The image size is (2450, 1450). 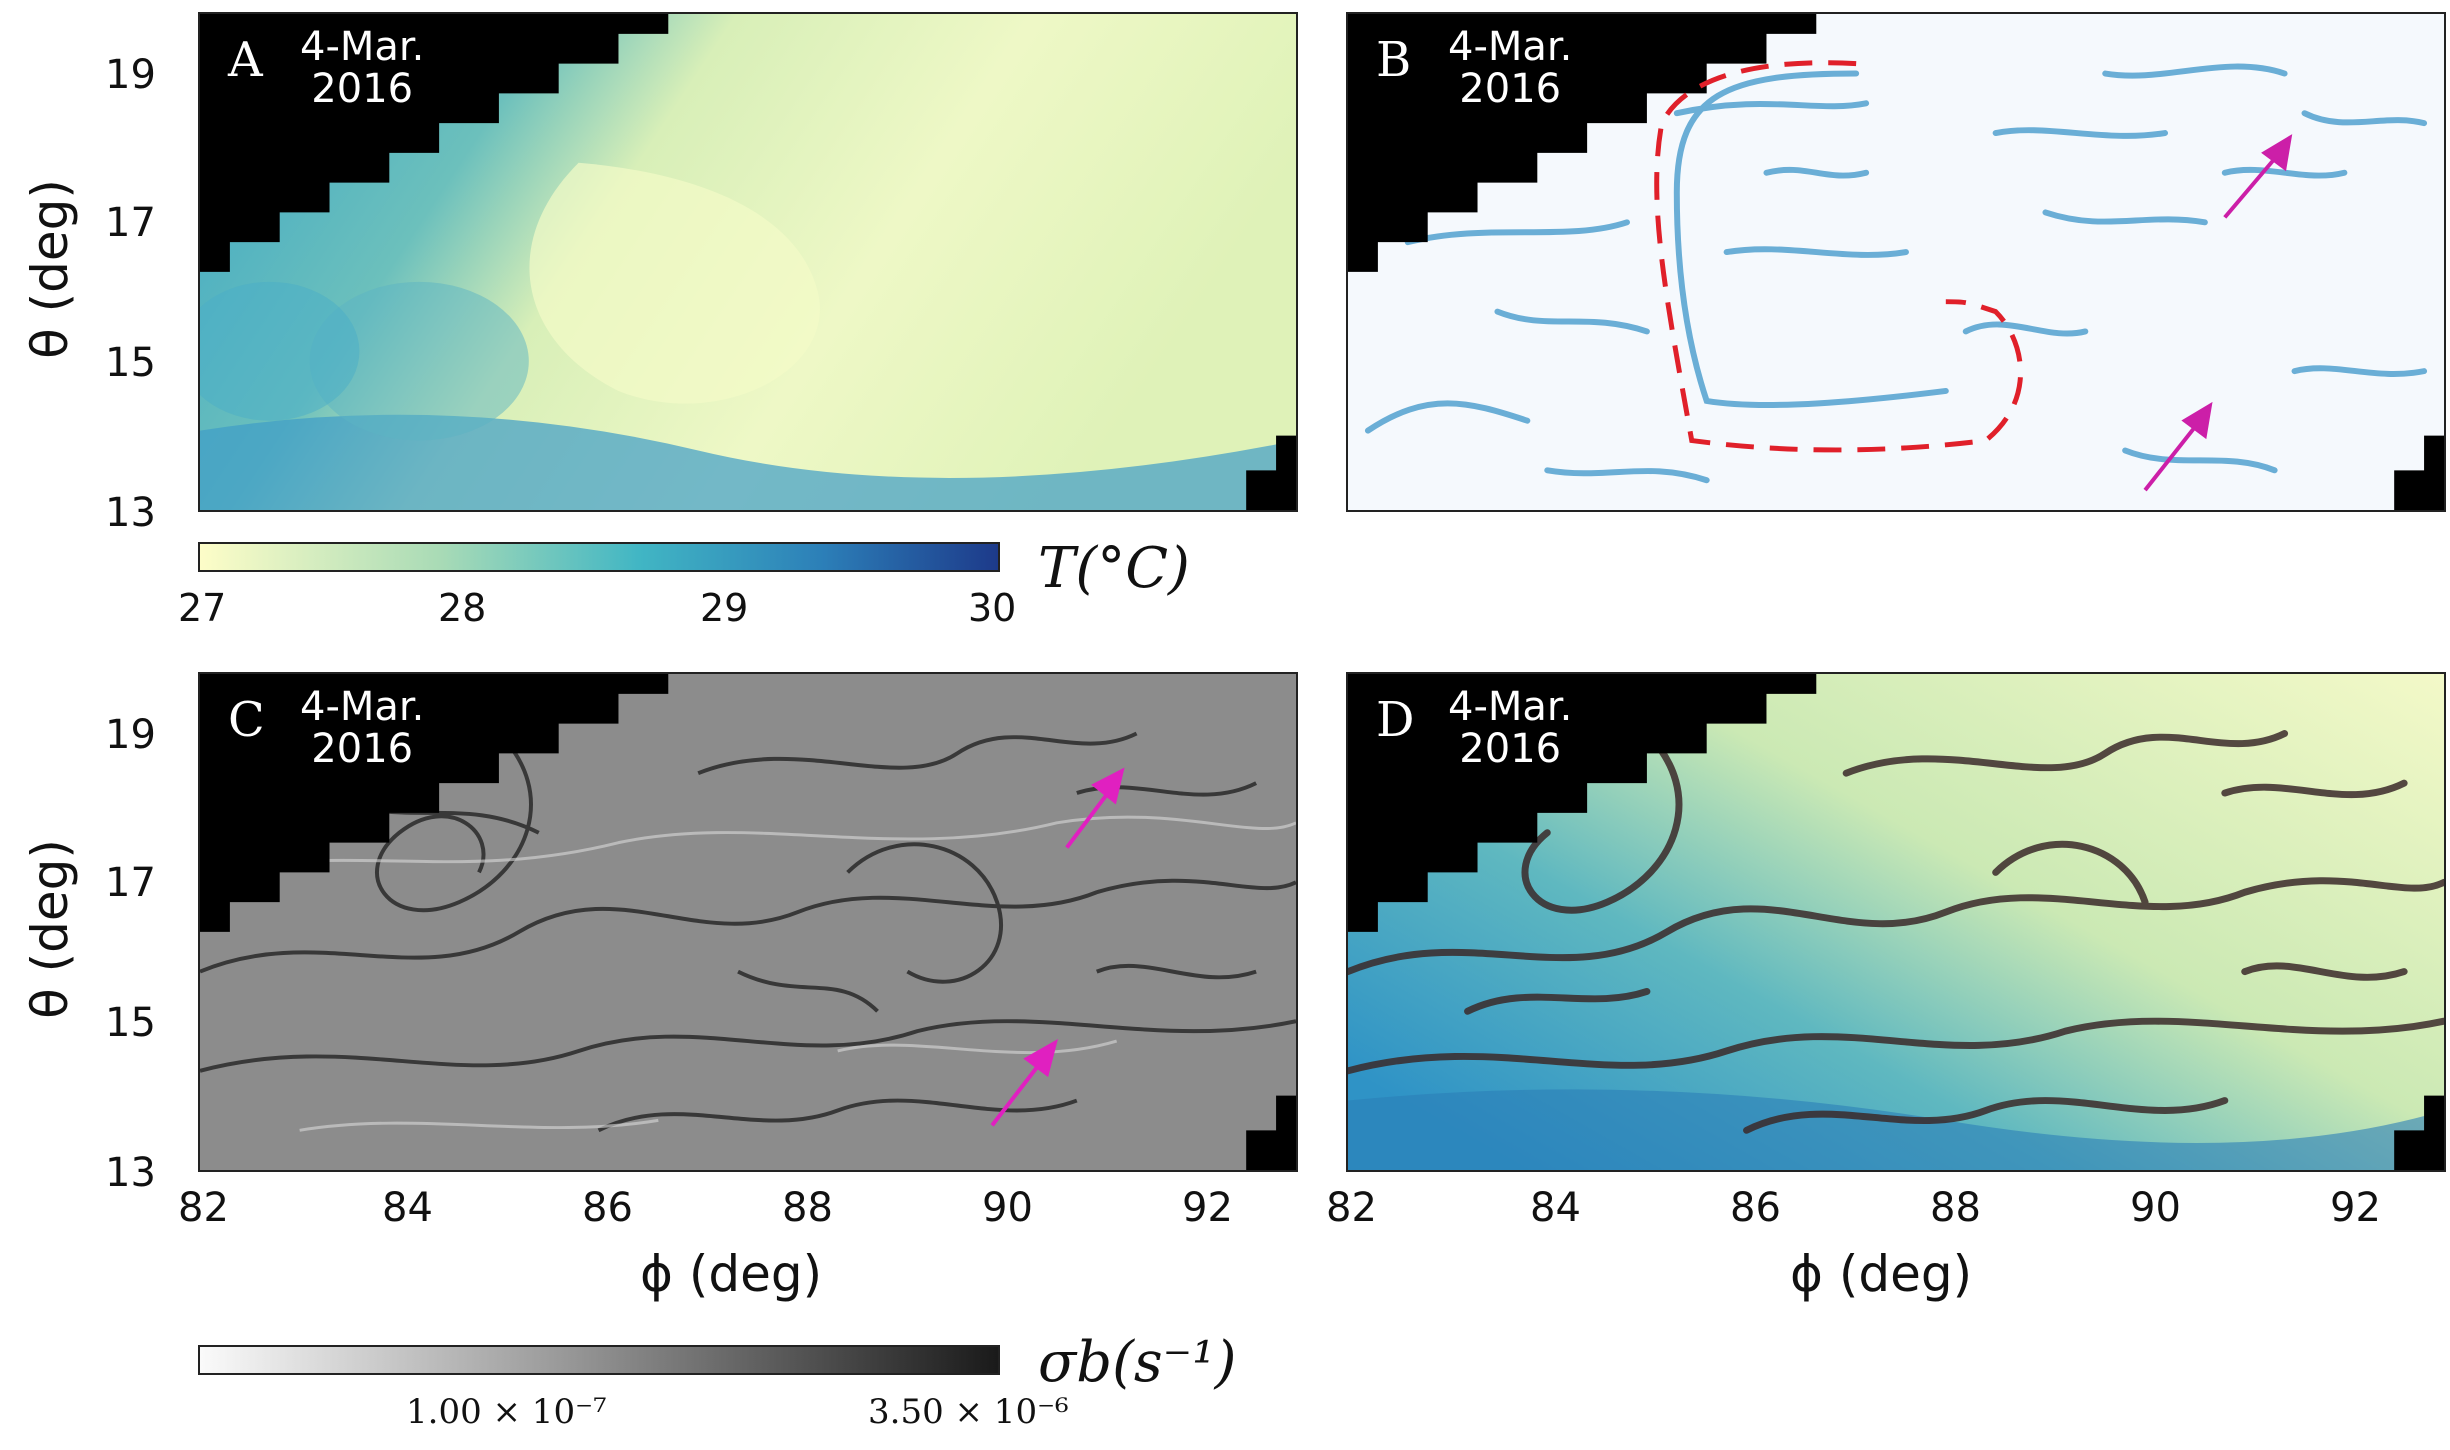 What do you see at coordinates (1395, 720) in the screenshot?
I see `panel-letter: D` at bounding box center [1395, 720].